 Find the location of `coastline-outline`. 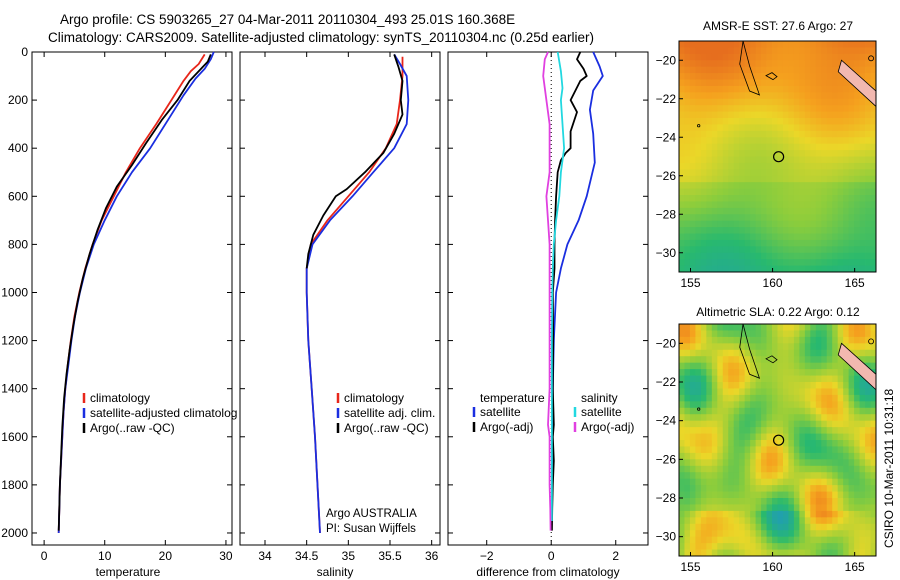

coastline-outline is located at coordinates (750, 68).